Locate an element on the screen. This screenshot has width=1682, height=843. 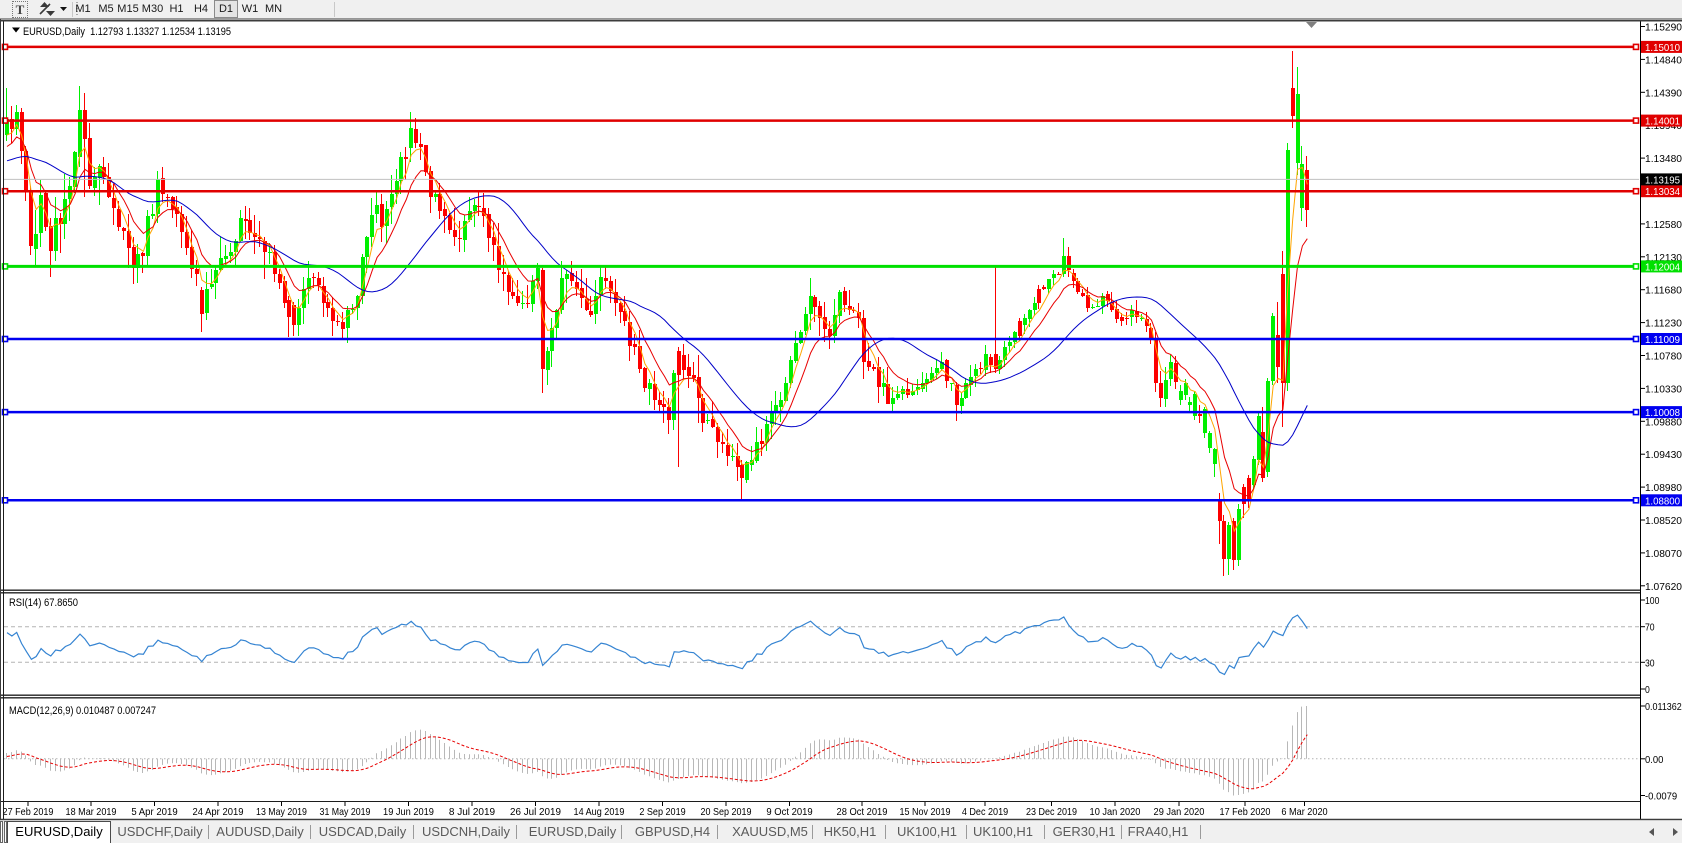
svg-text: 1.11680 is located at coordinates (1663, 291).